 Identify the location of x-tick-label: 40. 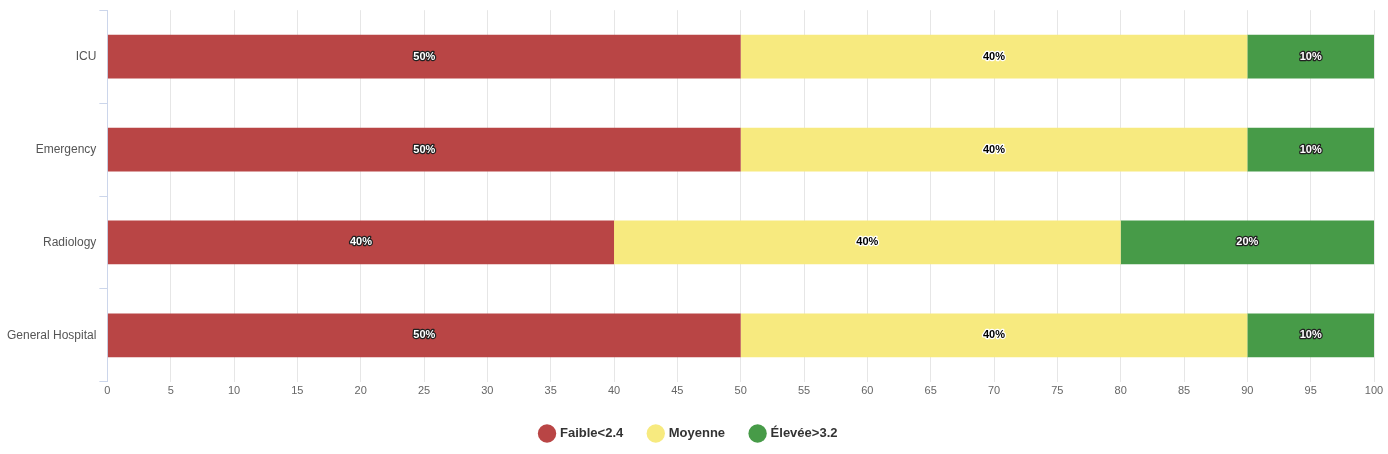
(614, 390).